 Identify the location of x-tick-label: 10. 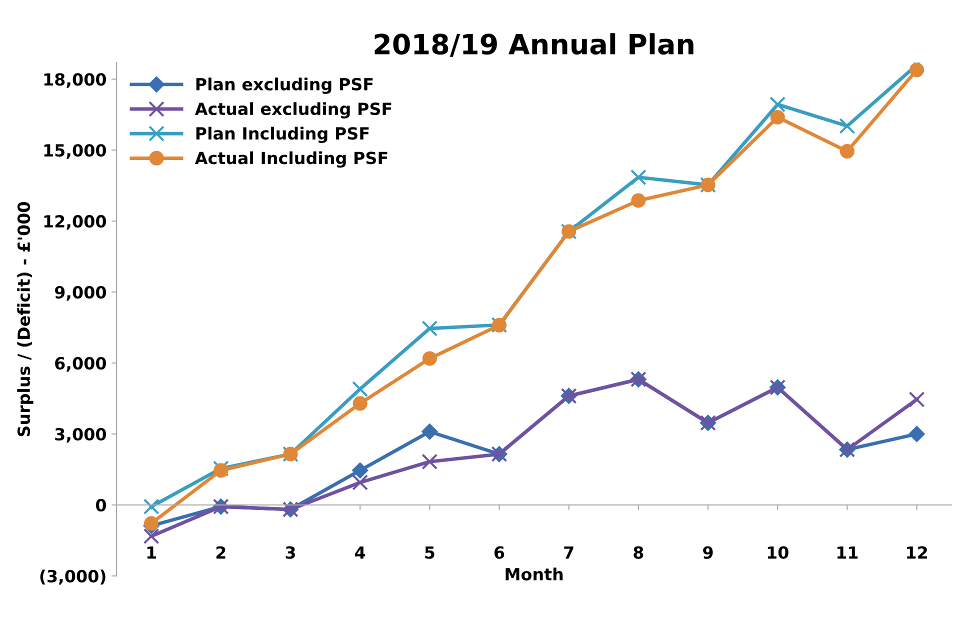
(778, 552).